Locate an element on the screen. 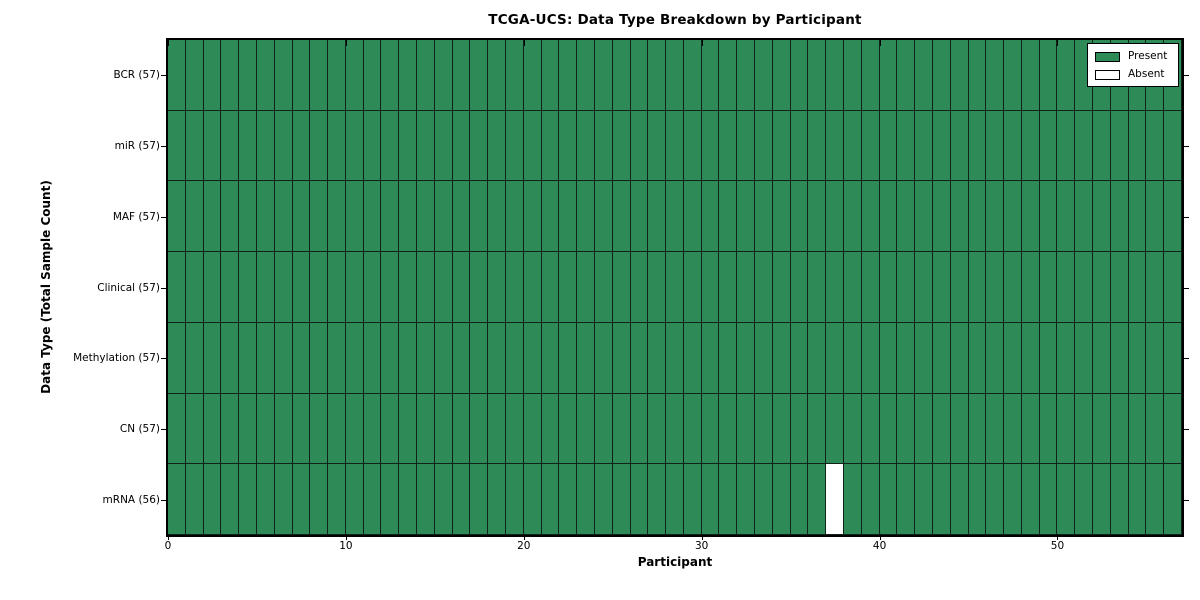 The height and width of the screenshot is (600, 1200). y-tick-label: Clinical (57) is located at coordinates (128, 287).